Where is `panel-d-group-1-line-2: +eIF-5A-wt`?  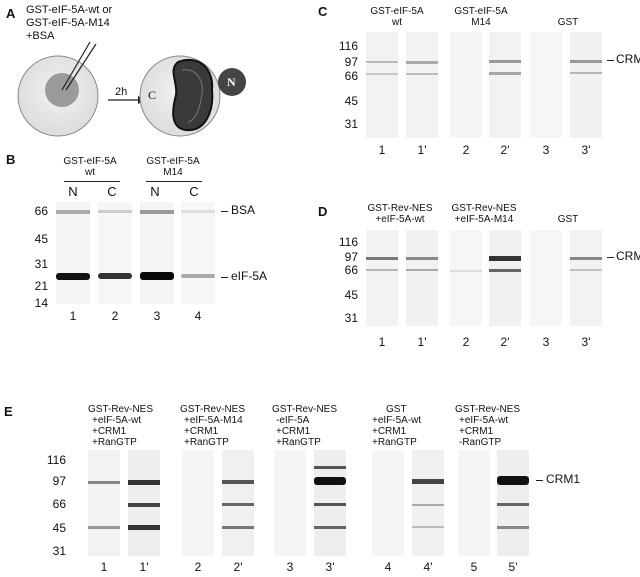
panel-d-group-1-line-2: +eIF-5A-wt is located at coordinates (400, 219).